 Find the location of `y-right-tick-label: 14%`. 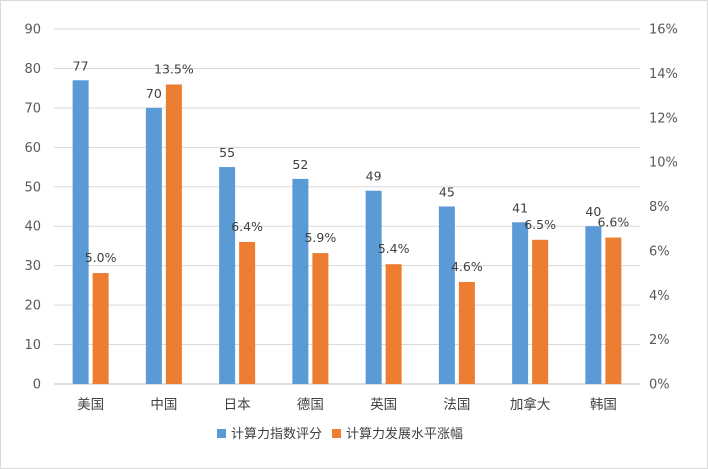

y-right-tick-label: 14% is located at coordinates (663, 74).